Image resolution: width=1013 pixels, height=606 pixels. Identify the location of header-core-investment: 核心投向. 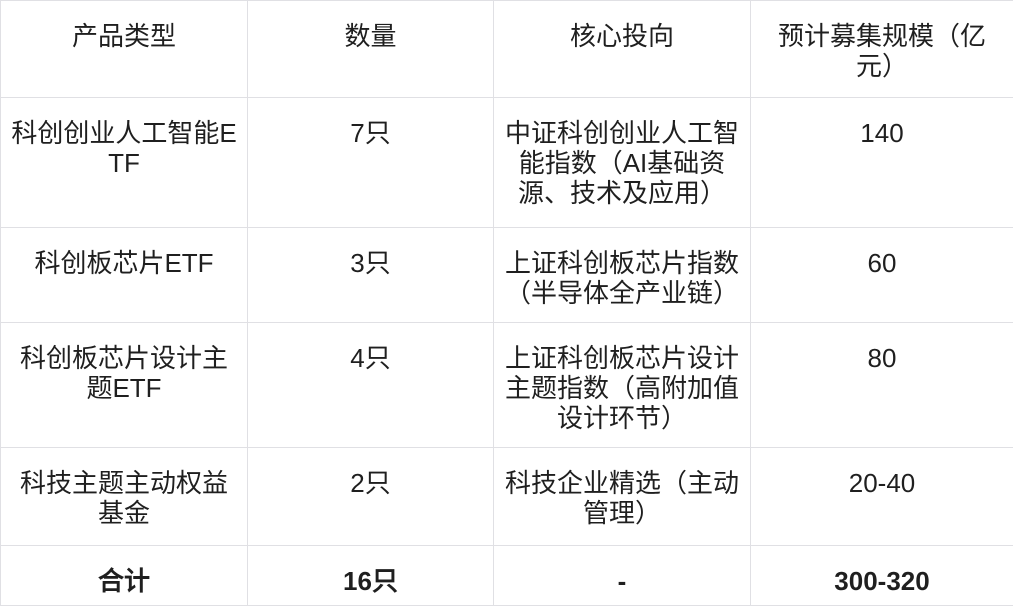
(622, 49).